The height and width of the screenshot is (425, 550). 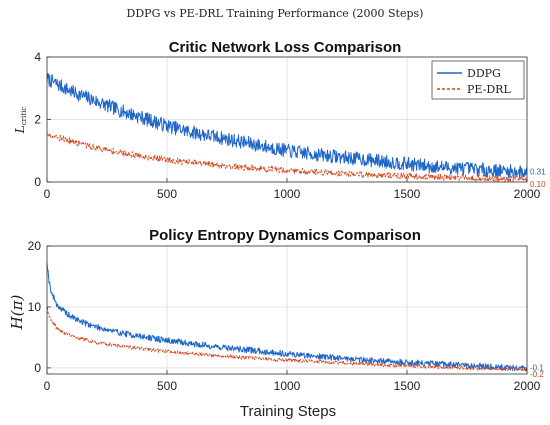 I want to click on critic-loss-title: Critic Network Loss Comparison, so click(x=285, y=47).